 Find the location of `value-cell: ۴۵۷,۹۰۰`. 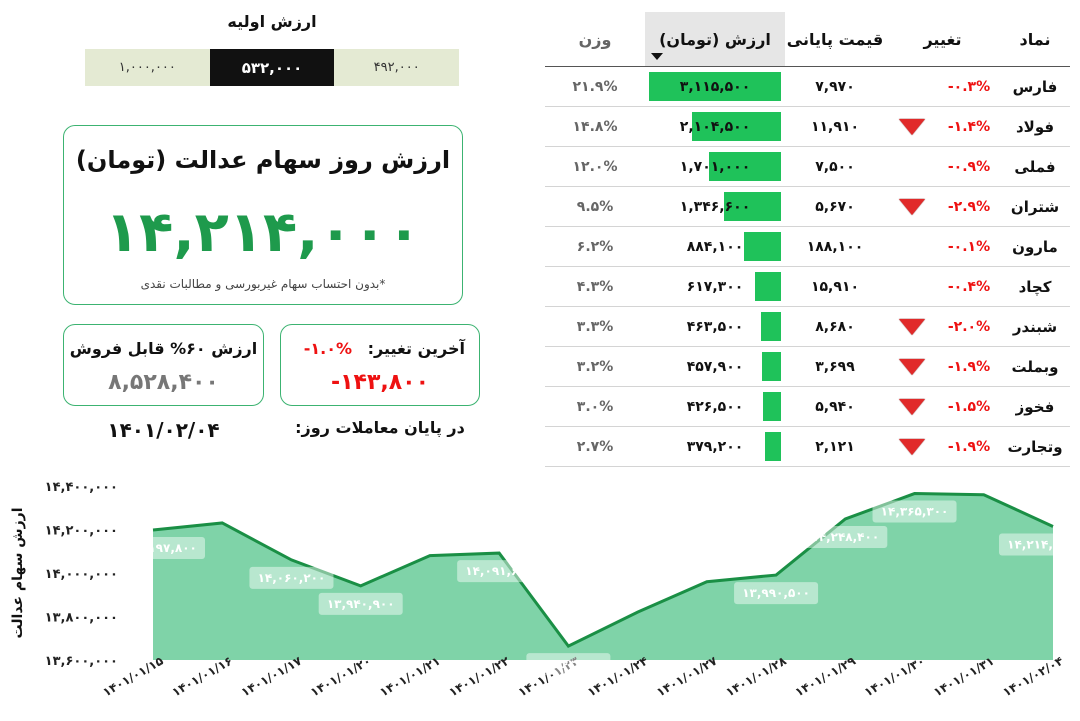

value-cell: ۴۵۷,۹۰۰ is located at coordinates (715, 366).